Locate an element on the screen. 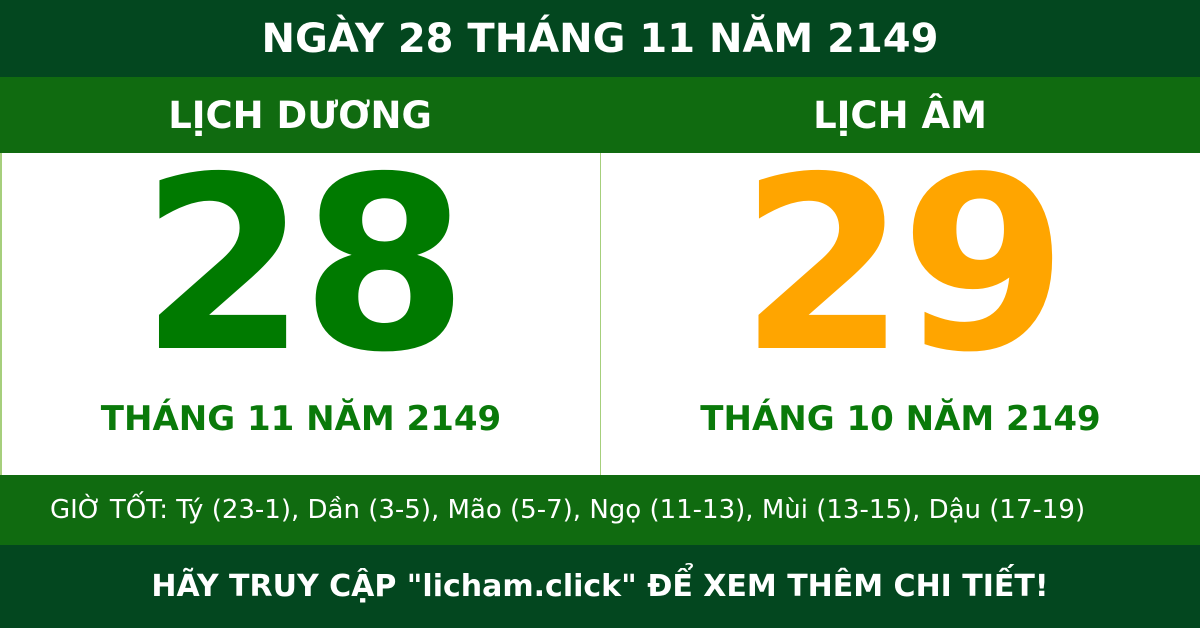 This screenshot has height=628, width=1200. lunar-calendar-label: LỊCH ÂM is located at coordinates (900, 115).